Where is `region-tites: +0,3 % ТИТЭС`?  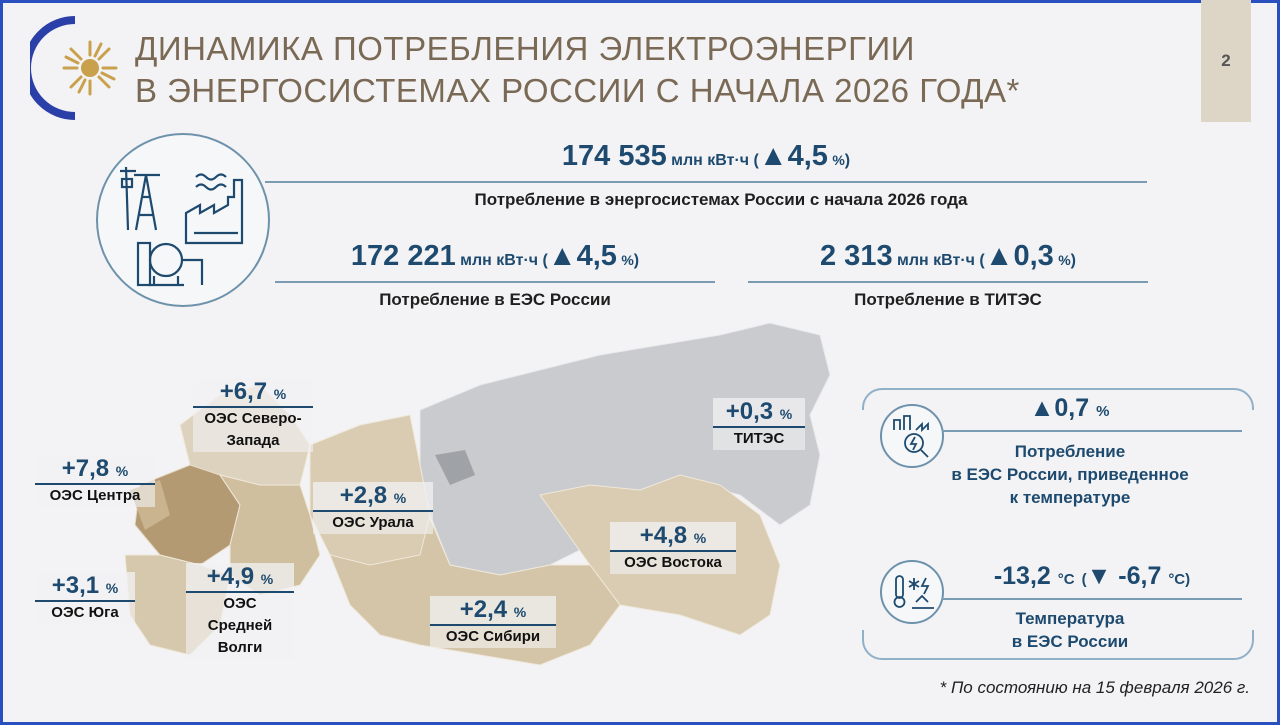
region-tites: +0,3 % ТИТЭС is located at coordinates (759, 424).